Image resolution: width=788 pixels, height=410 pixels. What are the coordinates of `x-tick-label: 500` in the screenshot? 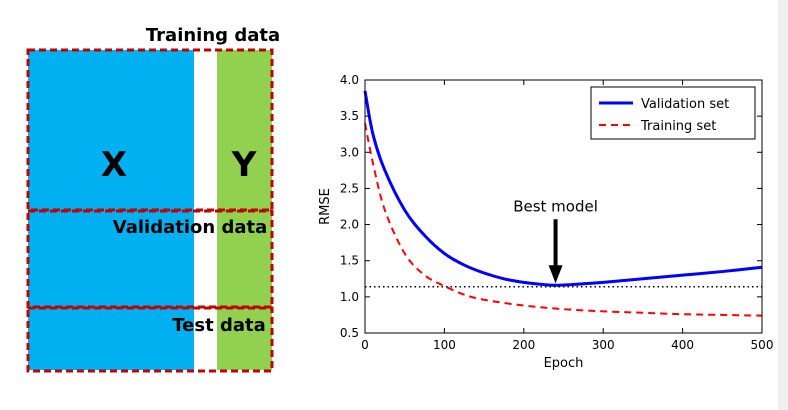 It's located at (762, 345).